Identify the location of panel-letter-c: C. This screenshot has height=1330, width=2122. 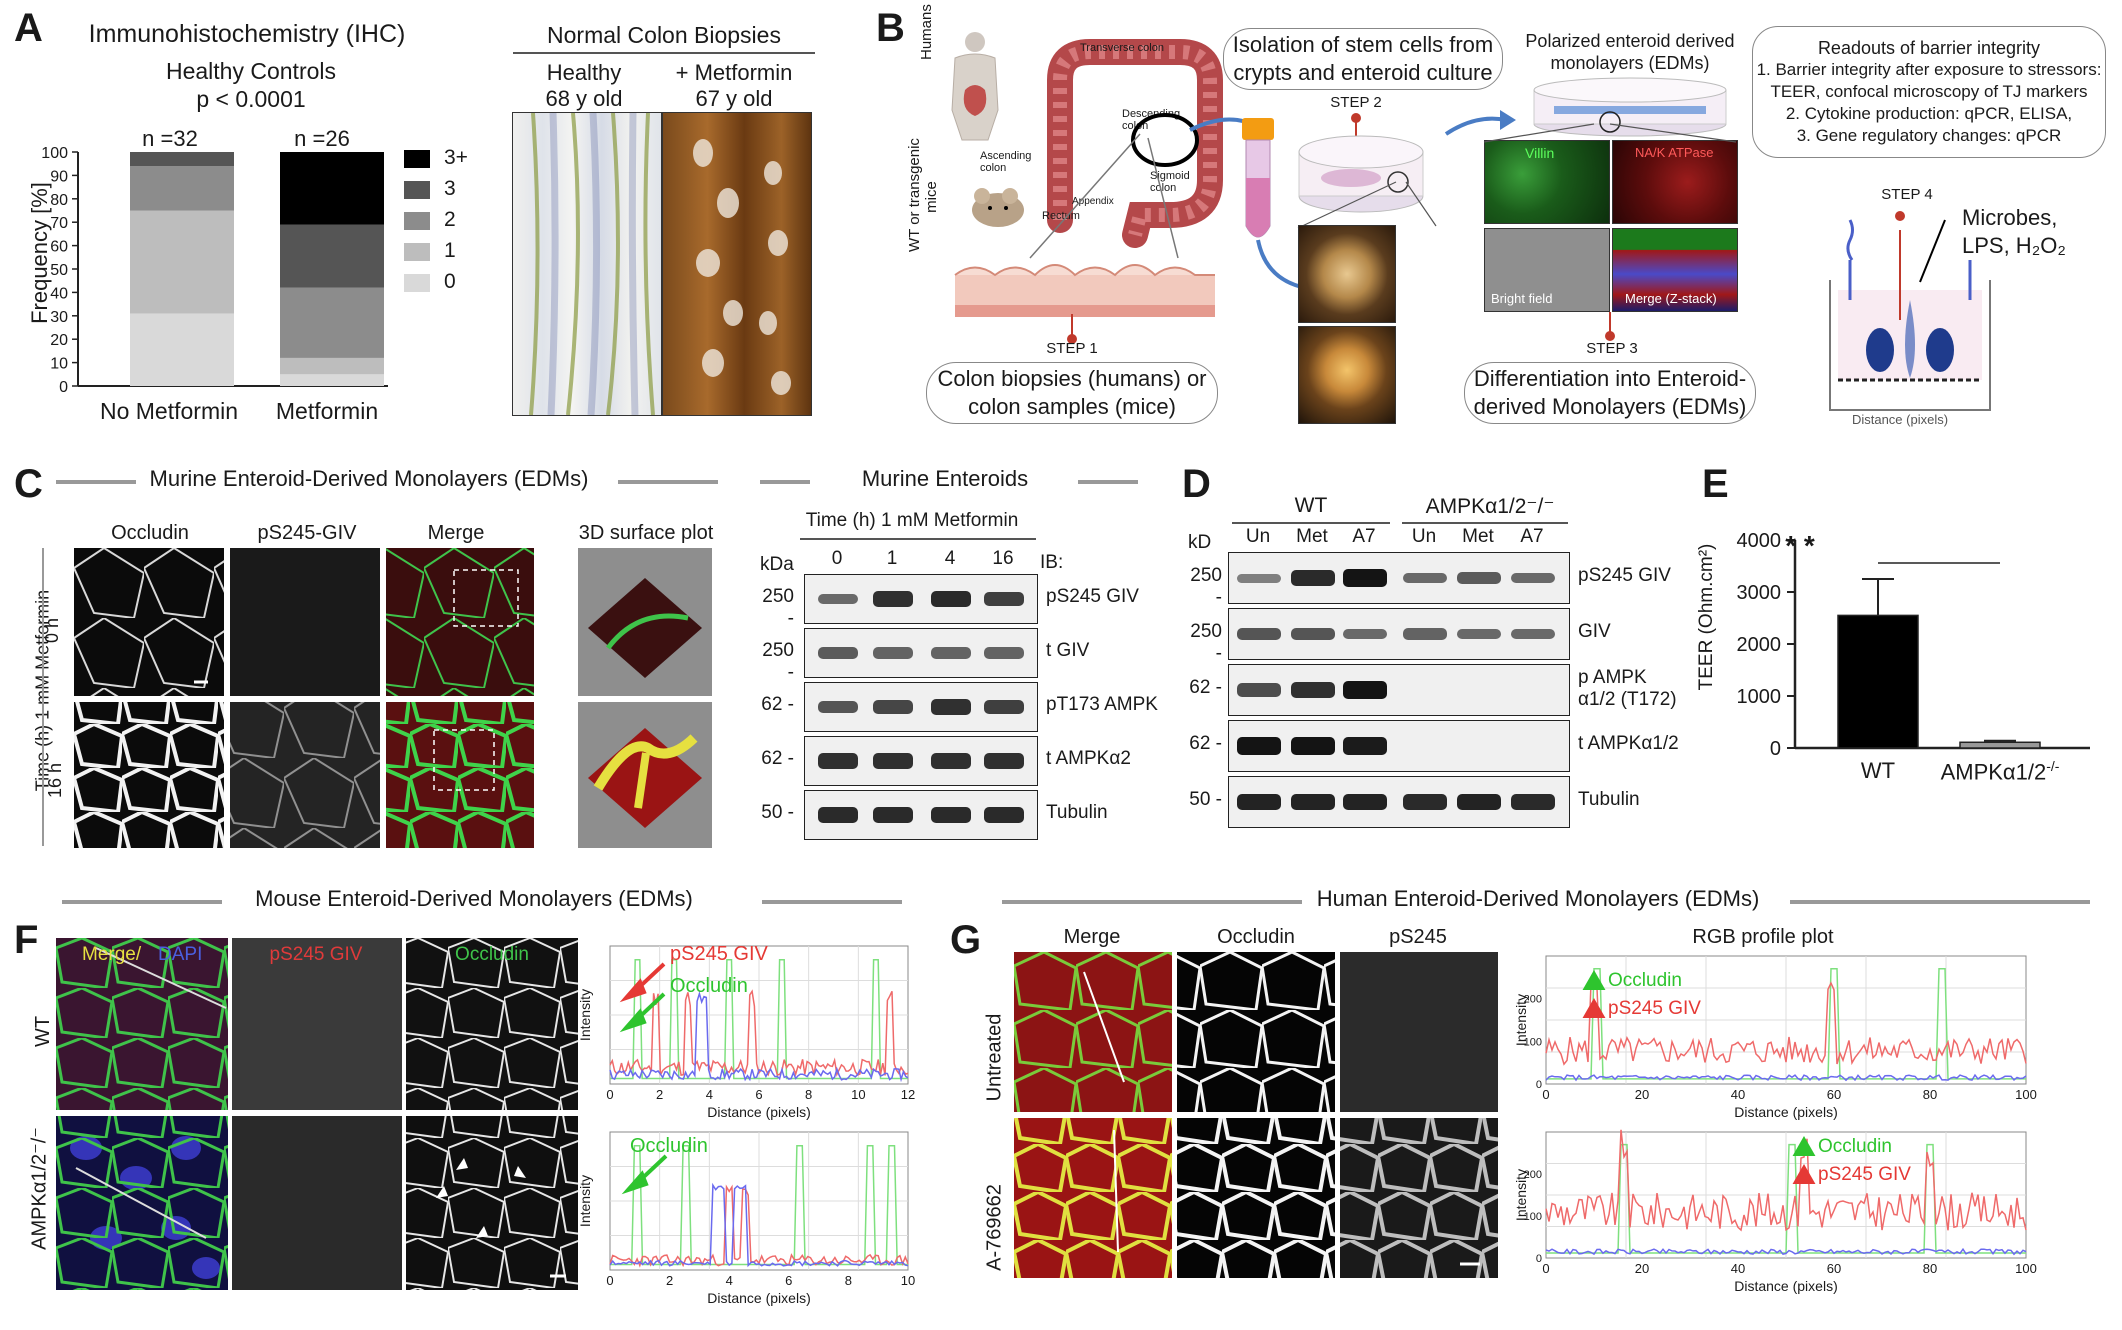
(28, 484).